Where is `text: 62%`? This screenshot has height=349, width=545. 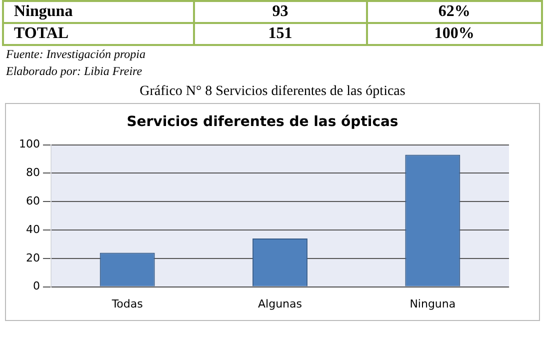
text: 62% is located at coordinates (454, 12).